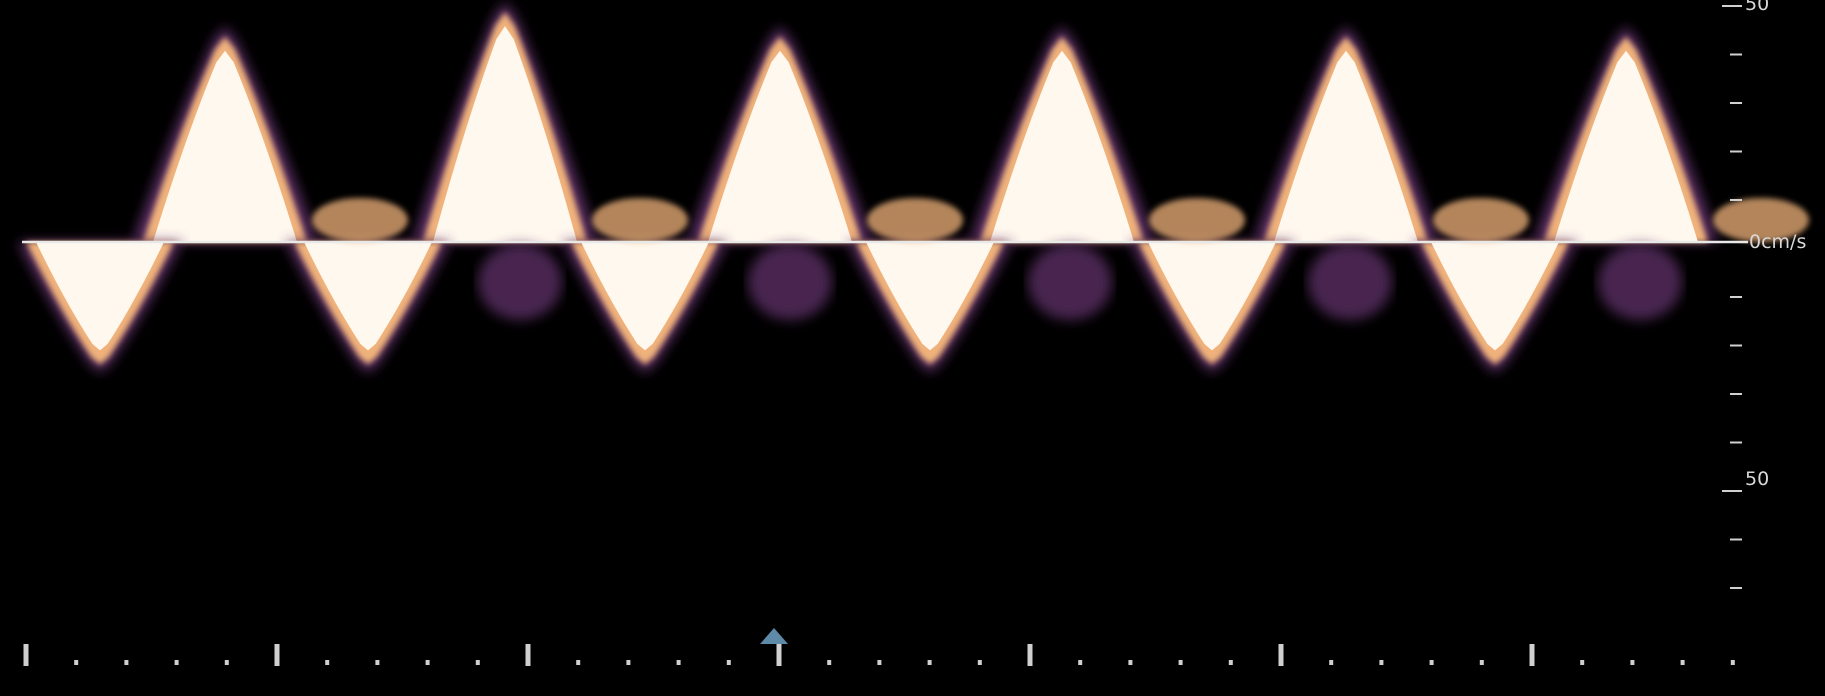 This screenshot has height=696, width=1825. I want to click on scale-label-bottom: 50, so click(1757, 479).